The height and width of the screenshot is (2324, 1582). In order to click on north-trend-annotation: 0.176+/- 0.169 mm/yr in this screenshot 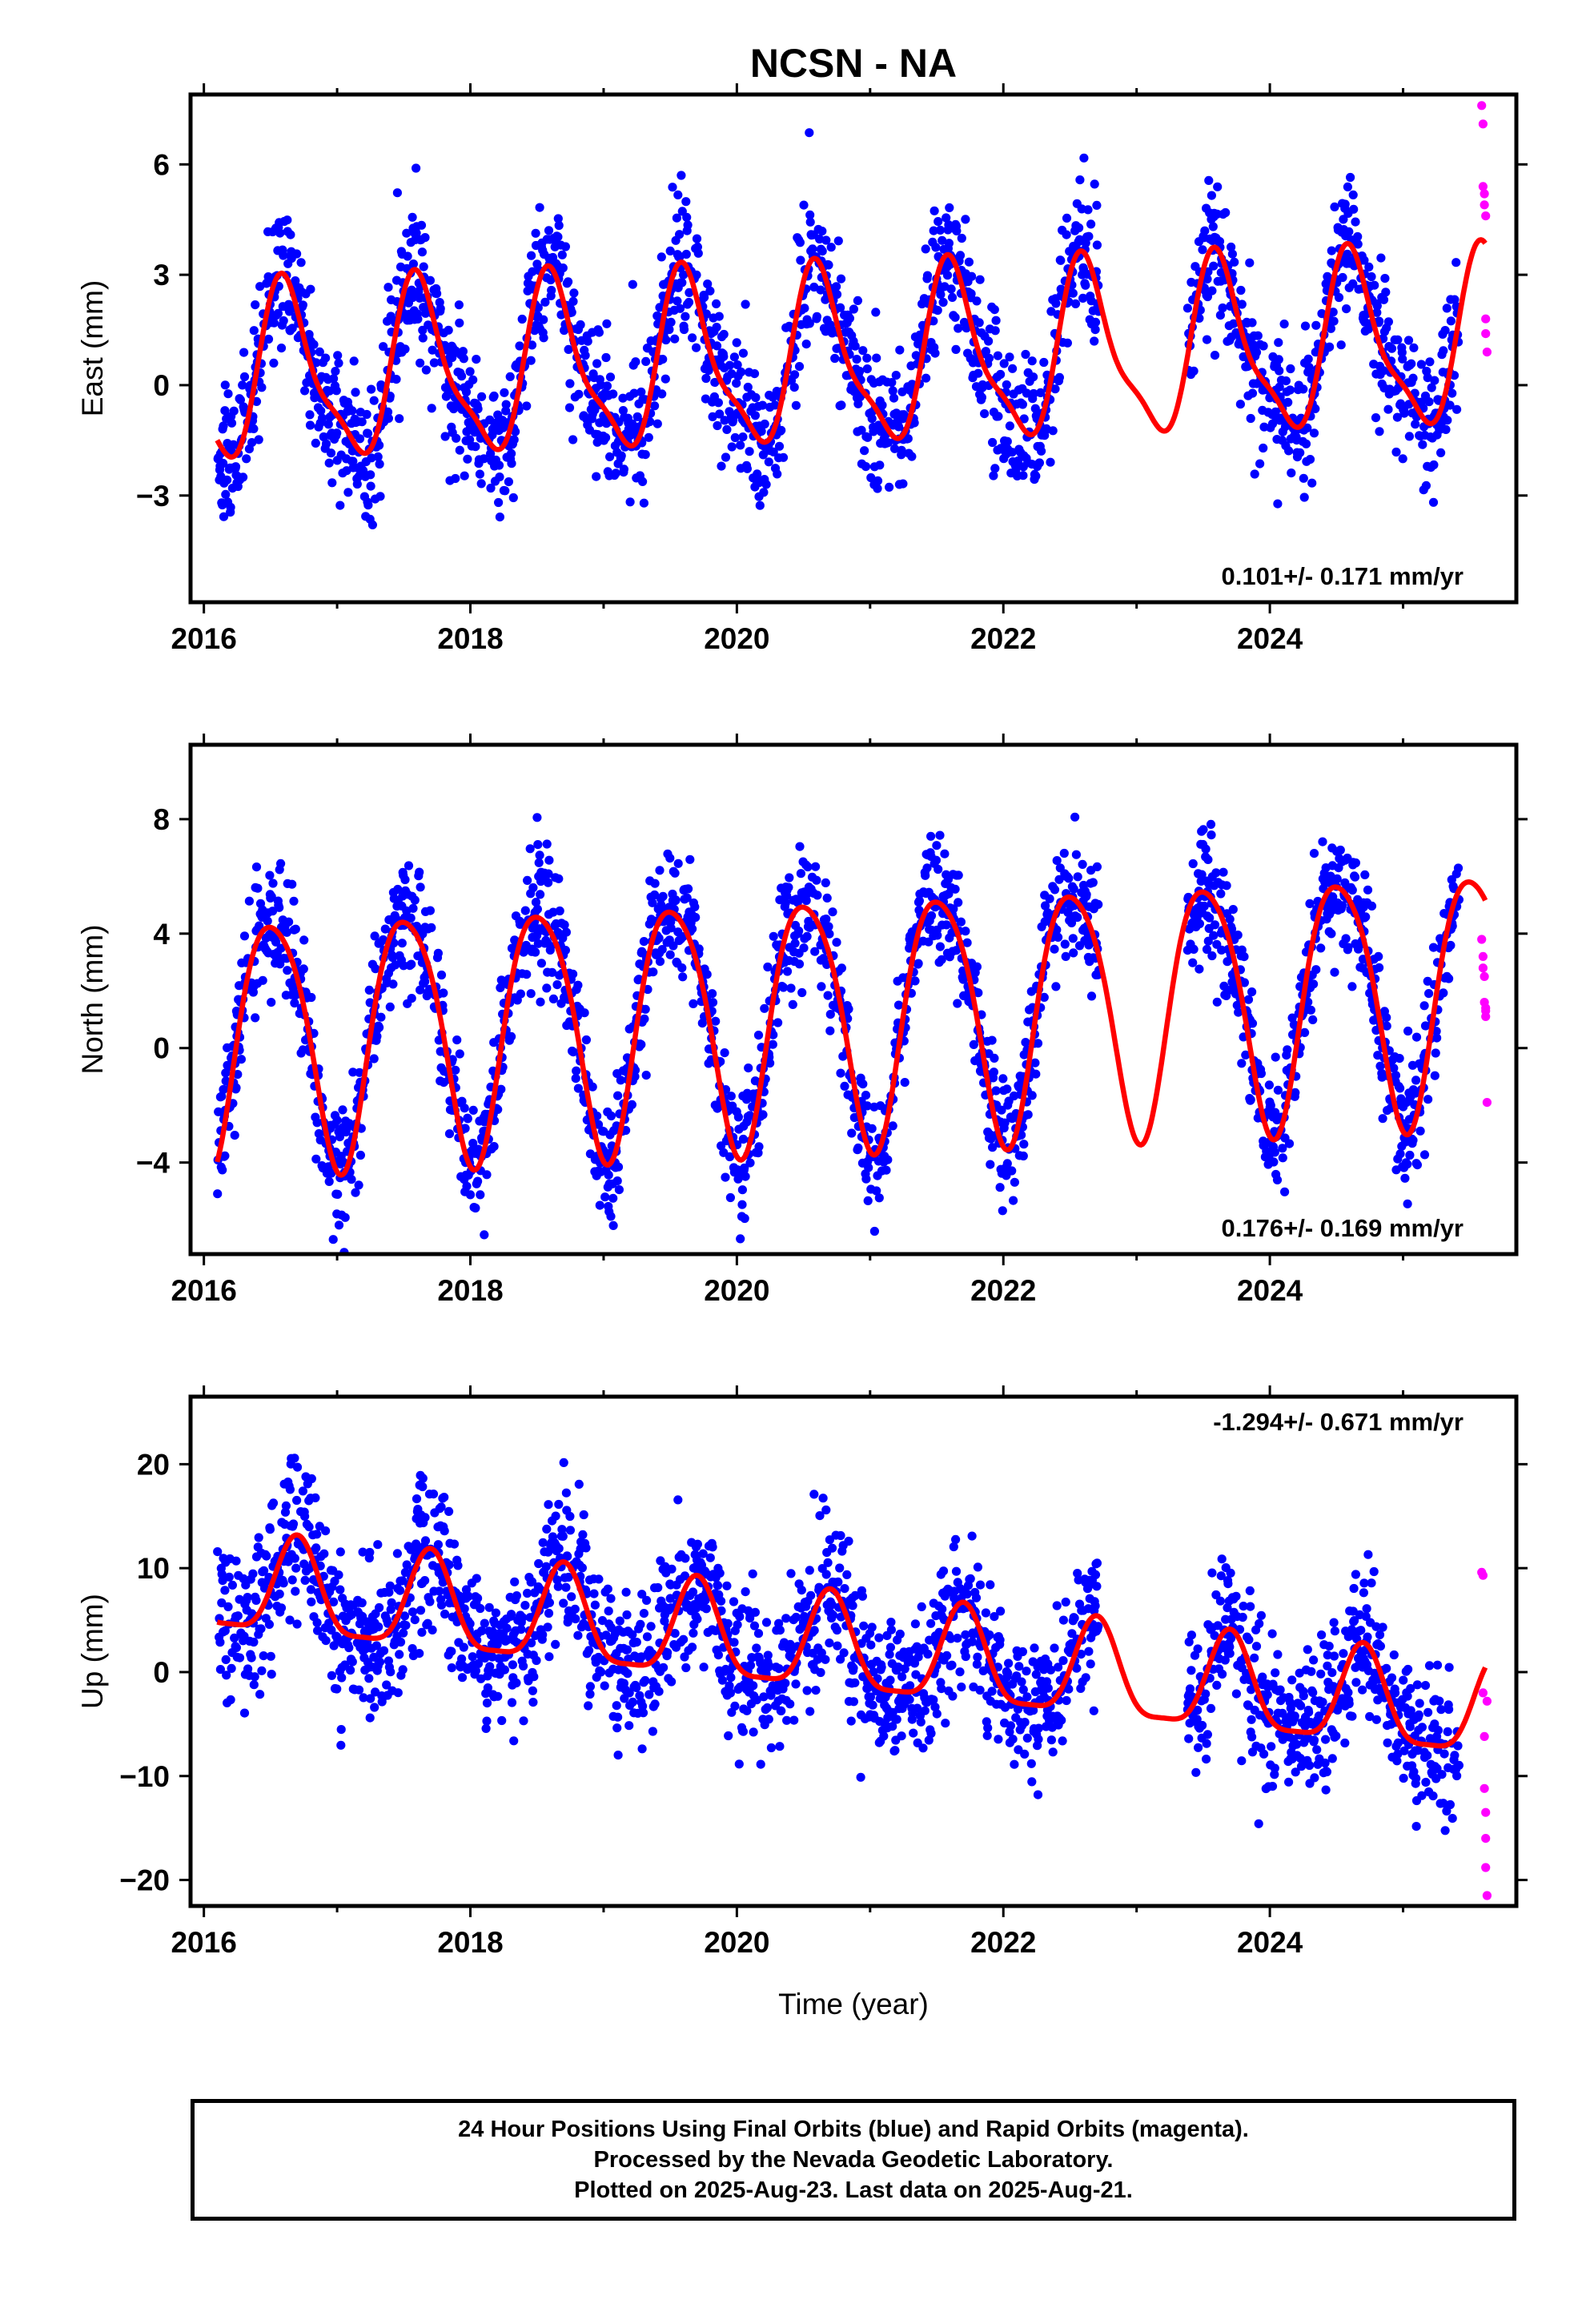, I will do `click(1343, 1228)`.